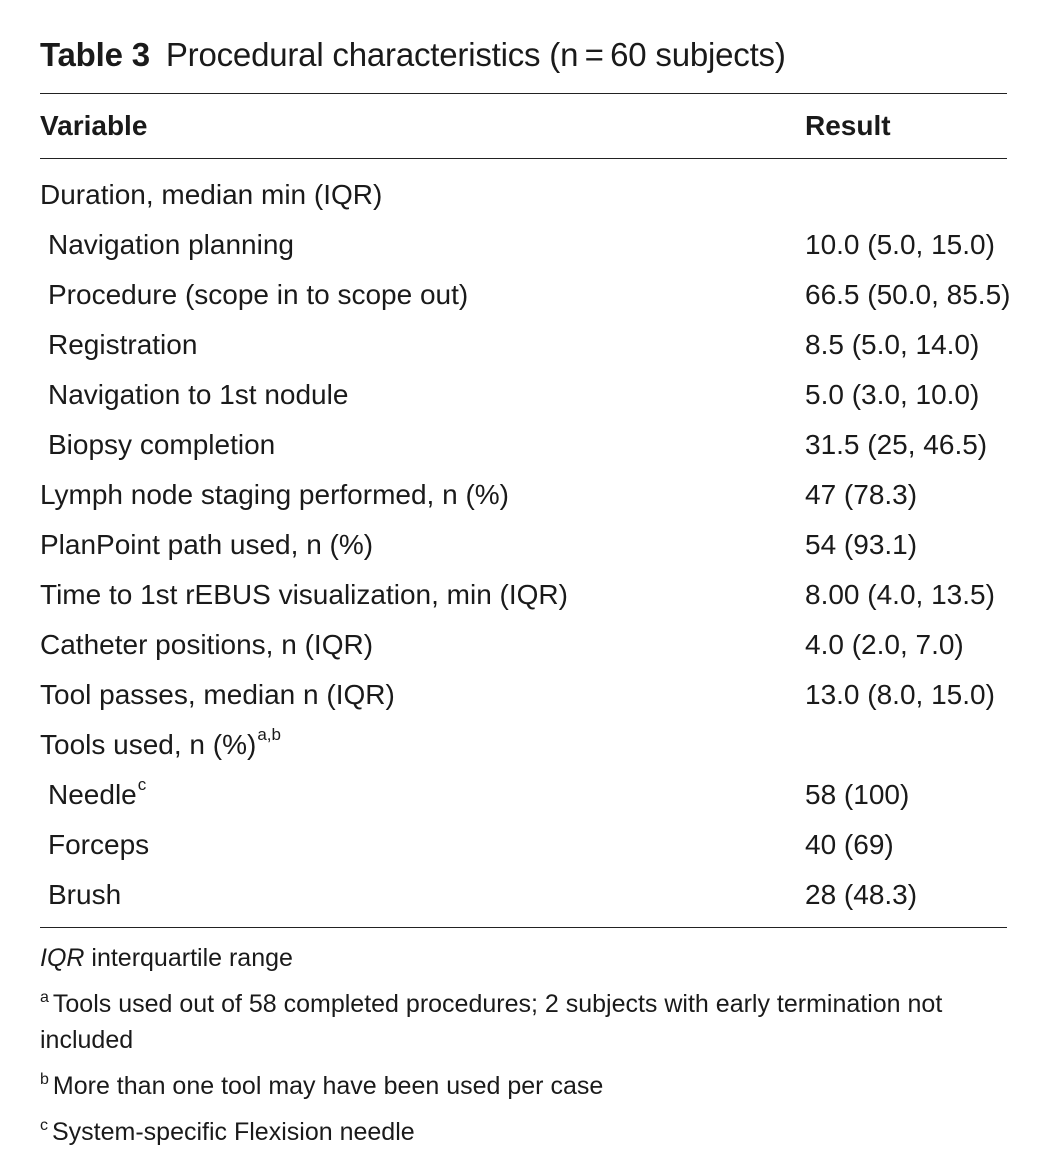  I want to click on variable-text: Registration, so click(123, 344).